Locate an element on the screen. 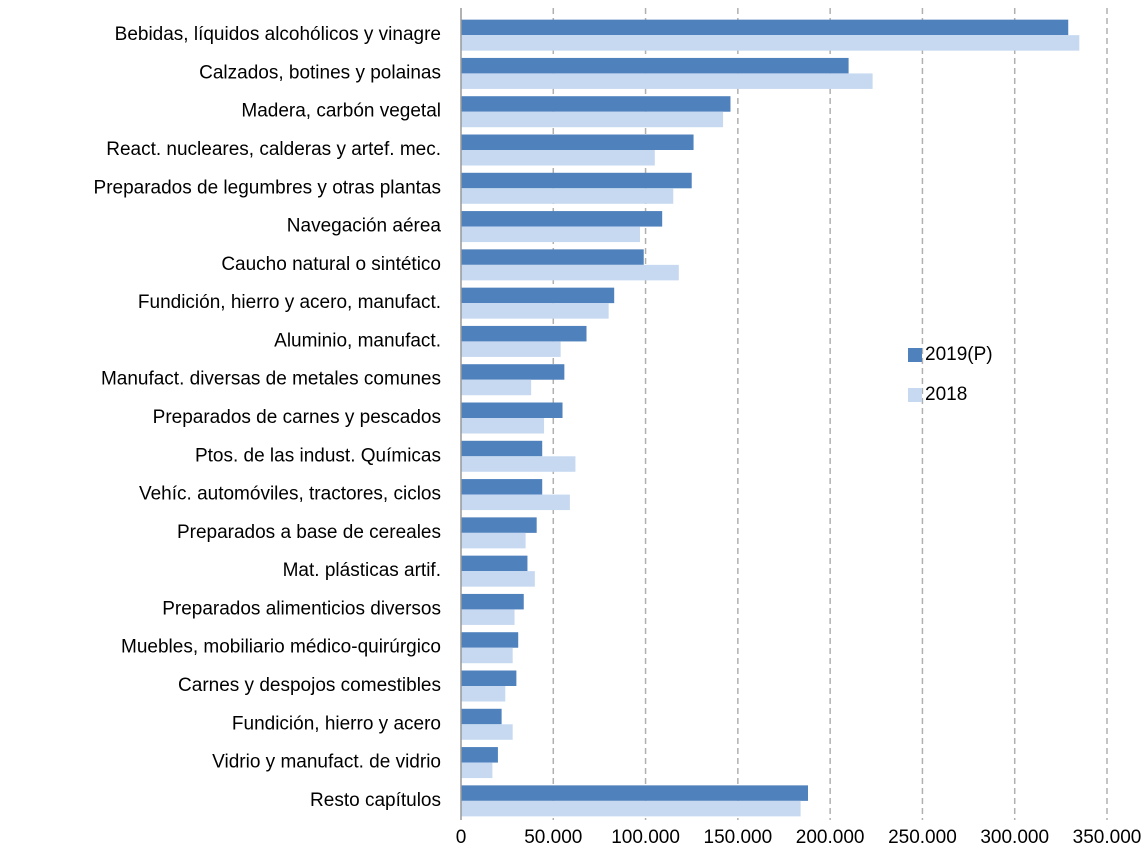 The image size is (1146, 853). y-tick-label: React. nucleares, calderas y artef. mec. is located at coordinates (273, 149).